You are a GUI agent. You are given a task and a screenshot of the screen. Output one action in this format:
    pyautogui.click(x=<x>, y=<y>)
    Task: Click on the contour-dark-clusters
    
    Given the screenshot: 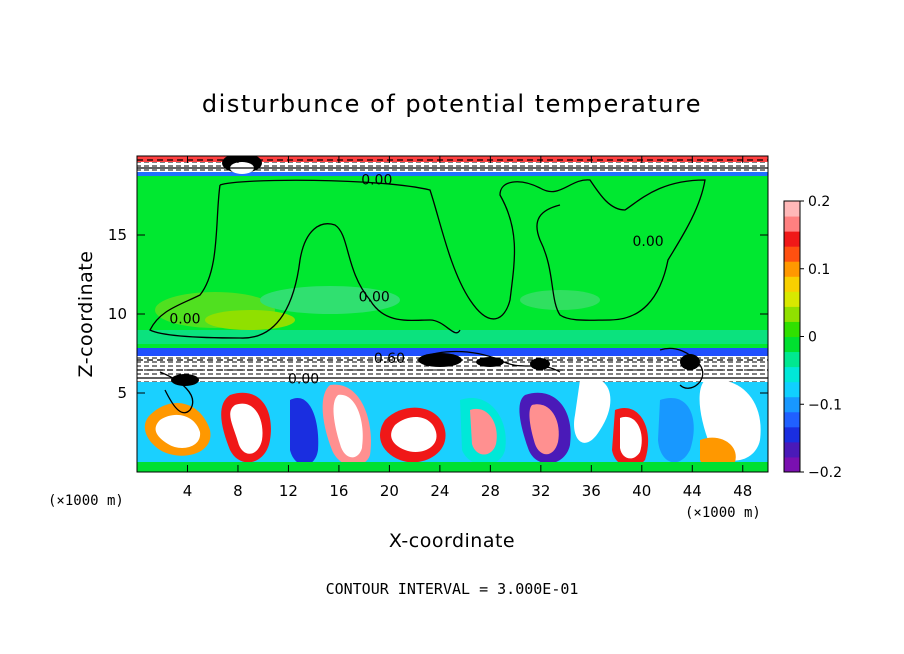 What is the action you would take?
    pyautogui.click(x=435, y=369)
    